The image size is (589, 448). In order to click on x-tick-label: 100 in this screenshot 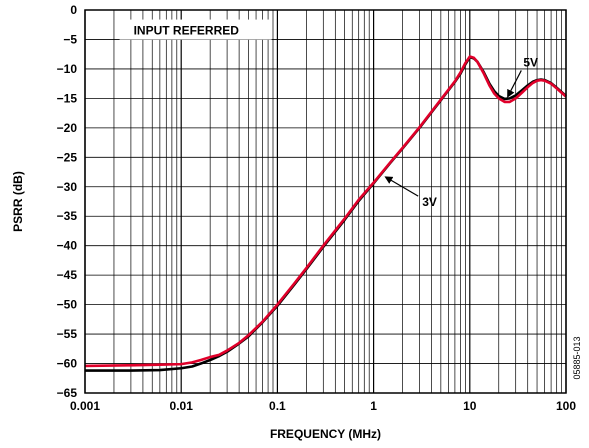, I will do `click(566, 406)`.